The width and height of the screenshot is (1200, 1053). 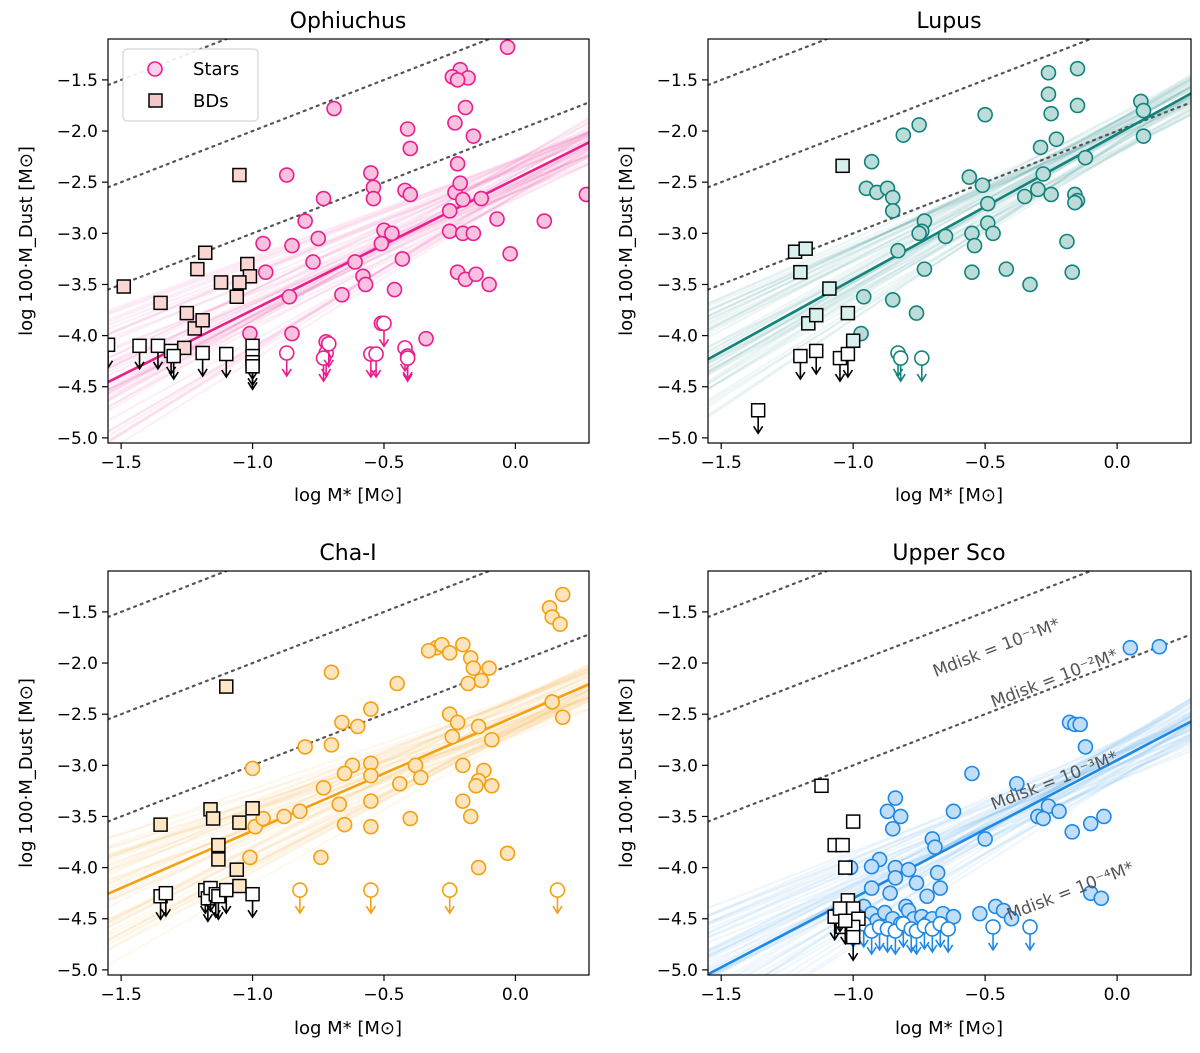 What do you see at coordinates (677, 766) in the screenshot?
I see `y-tick-label: −3.0` at bounding box center [677, 766].